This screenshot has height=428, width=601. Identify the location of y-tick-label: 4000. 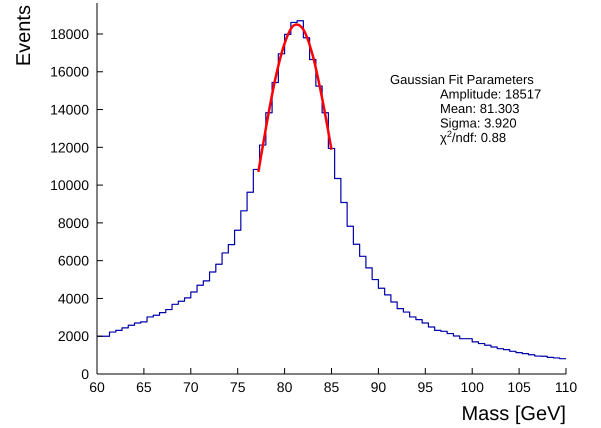
(74, 298).